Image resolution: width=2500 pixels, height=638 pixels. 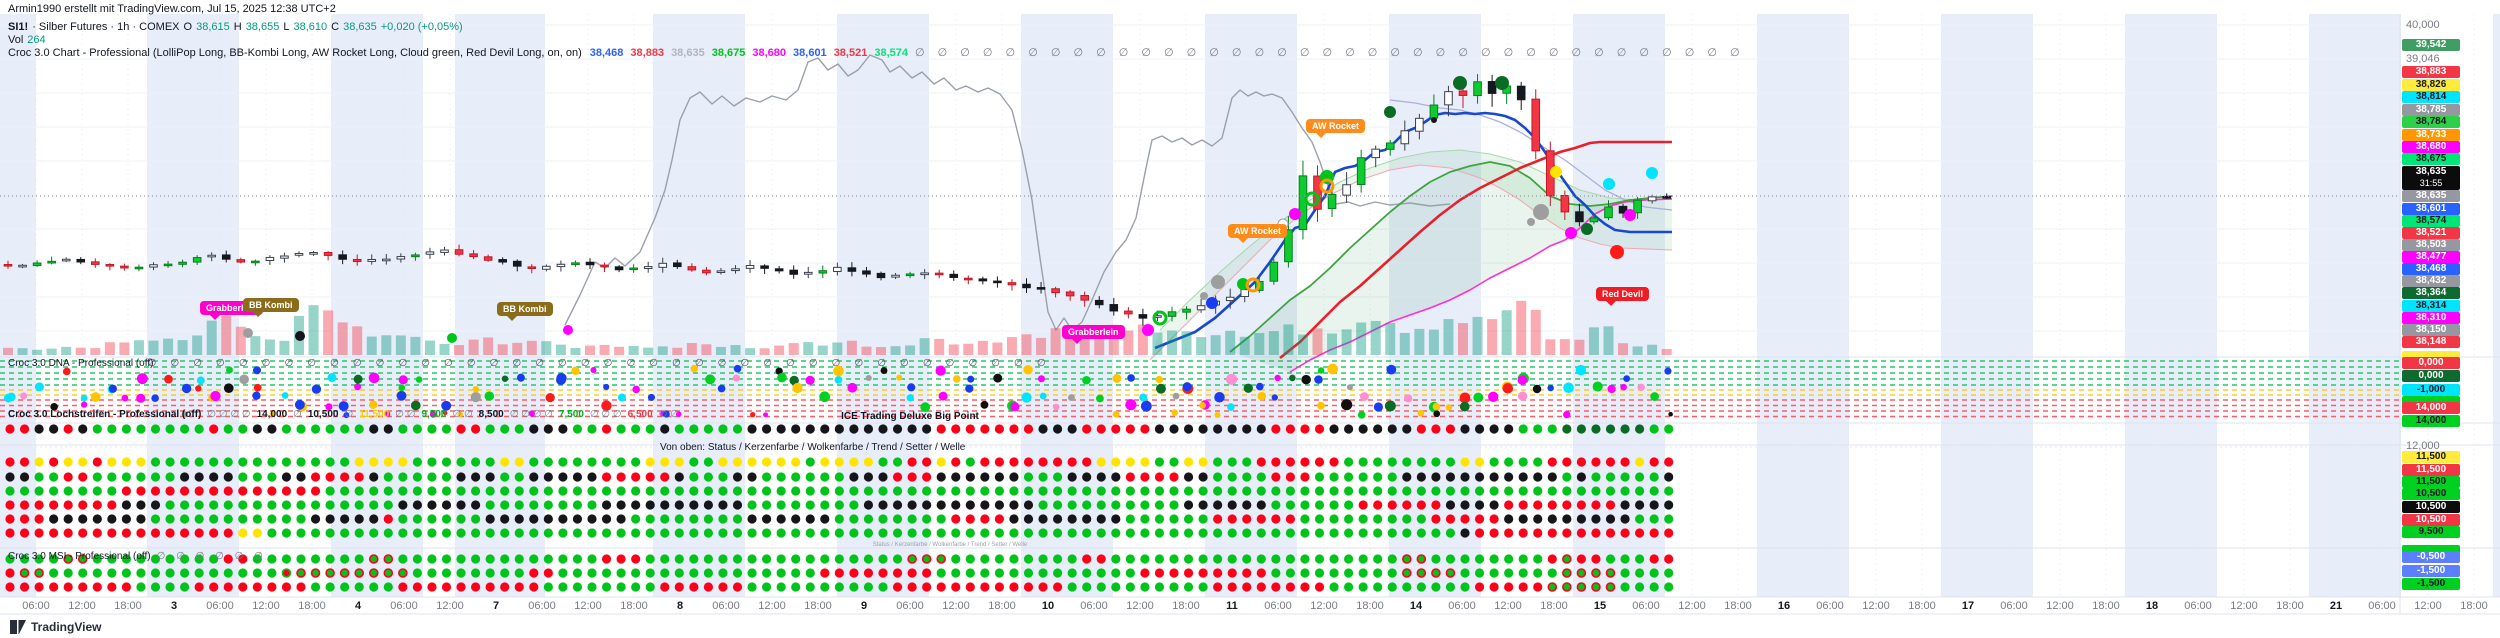 What do you see at coordinates (211, 556) in the screenshot?
I see `legend-token: ∅ ∅ ∅ ∅ ∅ ∅` at bounding box center [211, 556].